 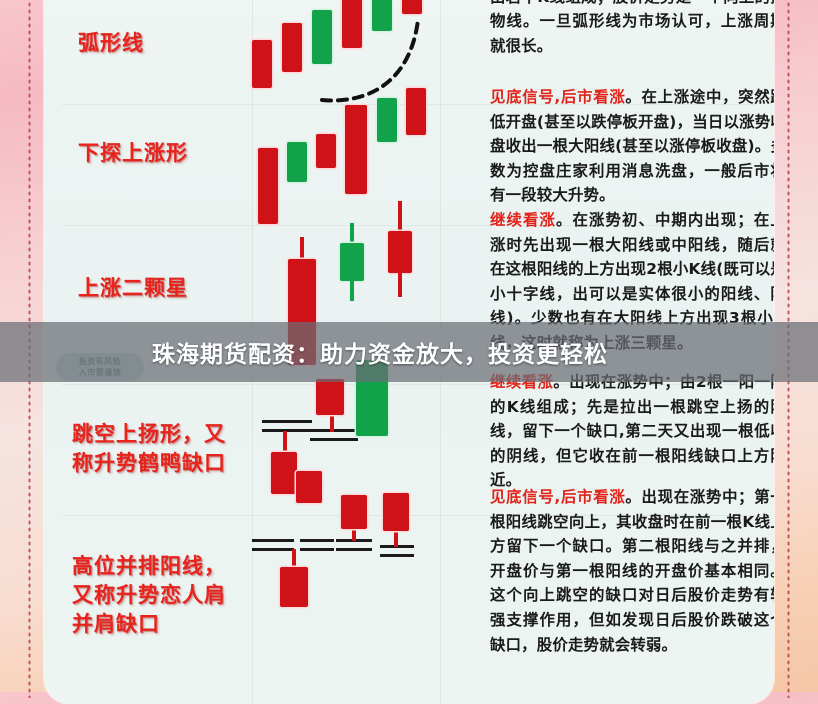 I want to click on promo-banner-overlay: 珠海期货配资：助力资金放大，投资更轻松, so click(x=409, y=352).